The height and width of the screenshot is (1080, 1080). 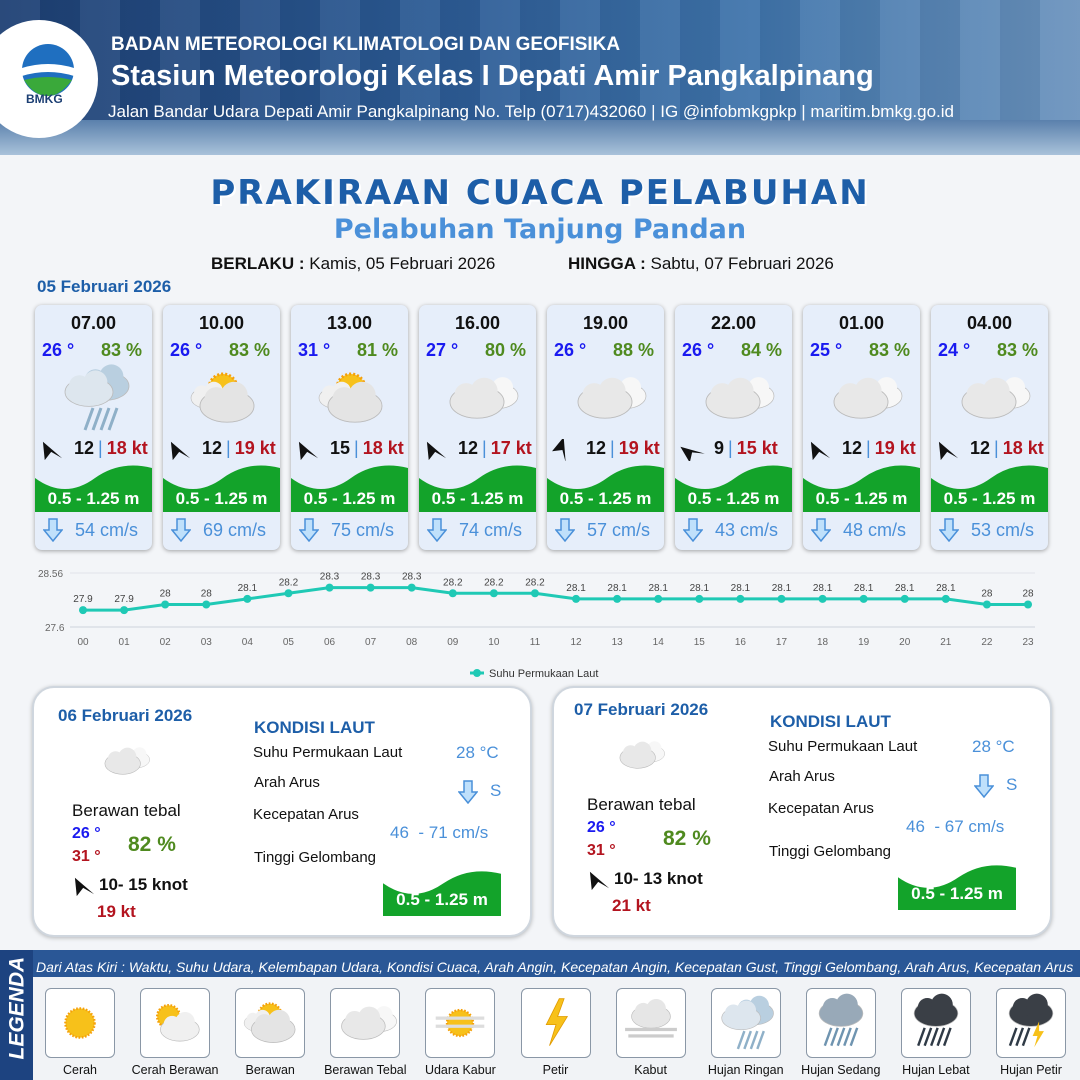 What do you see at coordinates (460, 1070) in the screenshot?
I see `legend-item-label: Udara Kabur` at bounding box center [460, 1070].